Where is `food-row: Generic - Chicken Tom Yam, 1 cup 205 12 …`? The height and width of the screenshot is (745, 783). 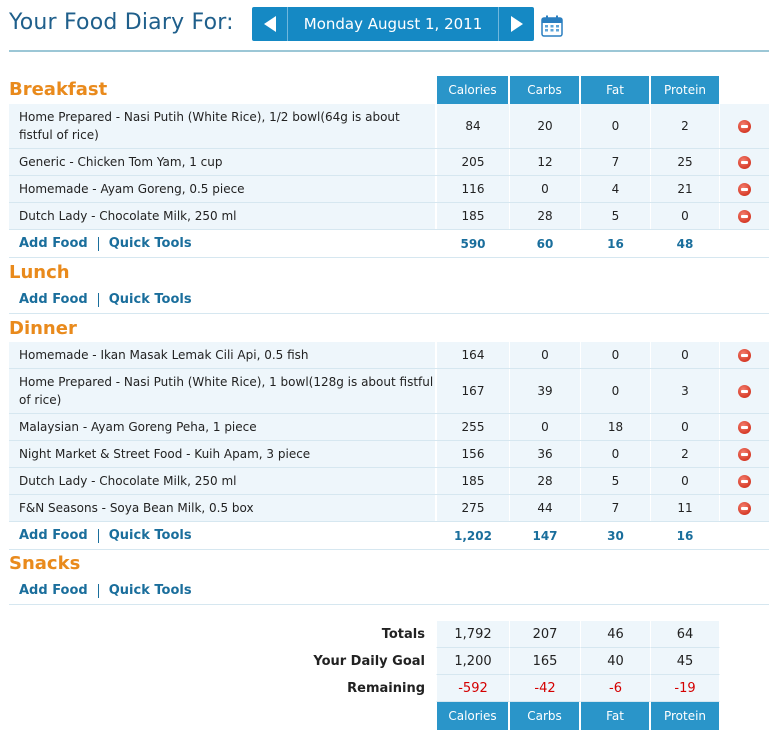 food-row: Generic - Chicken Tom Yam, 1 cup 205 12 … is located at coordinates (389, 162).